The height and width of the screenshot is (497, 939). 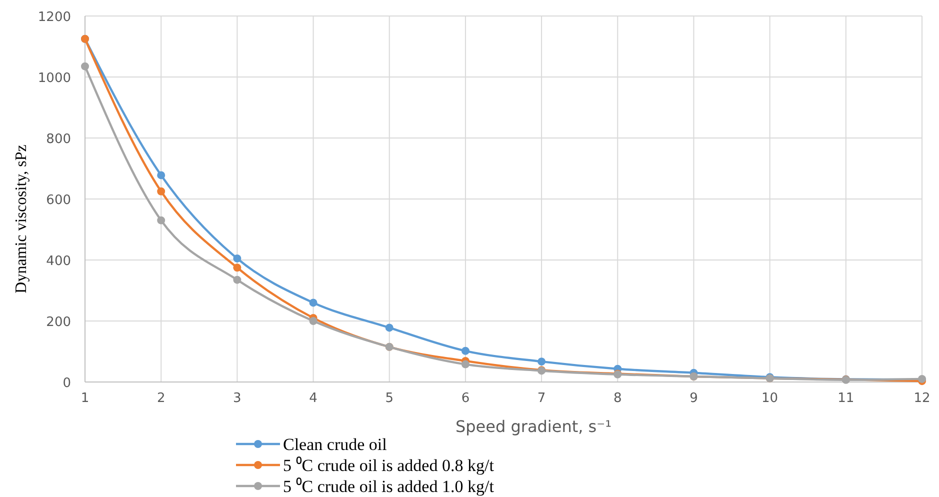 I want to click on y-tick-label: 400, so click(x=58, y=261).